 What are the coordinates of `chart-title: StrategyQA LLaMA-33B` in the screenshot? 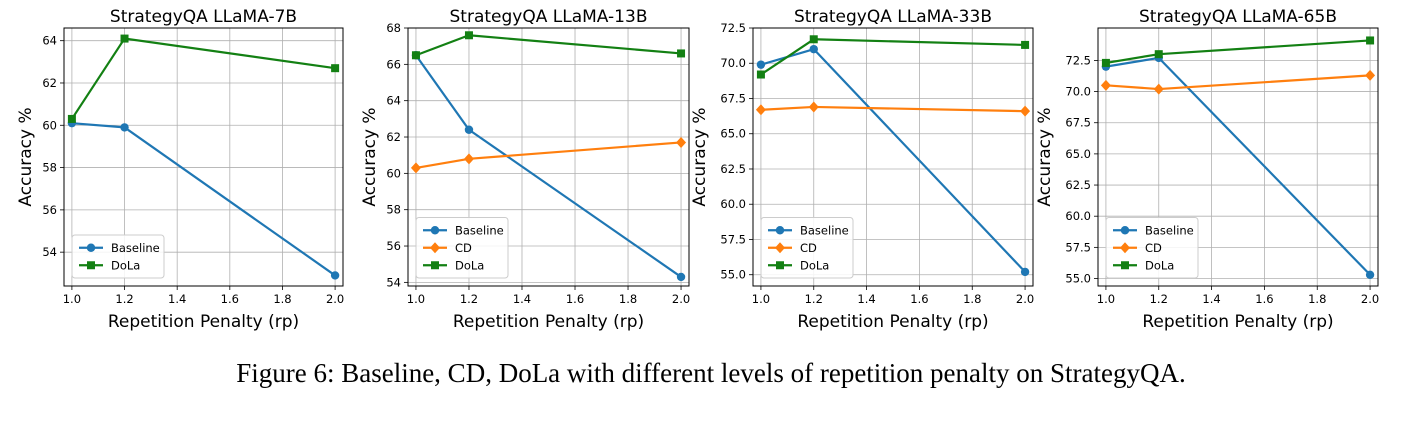 It's located at (893, 17).